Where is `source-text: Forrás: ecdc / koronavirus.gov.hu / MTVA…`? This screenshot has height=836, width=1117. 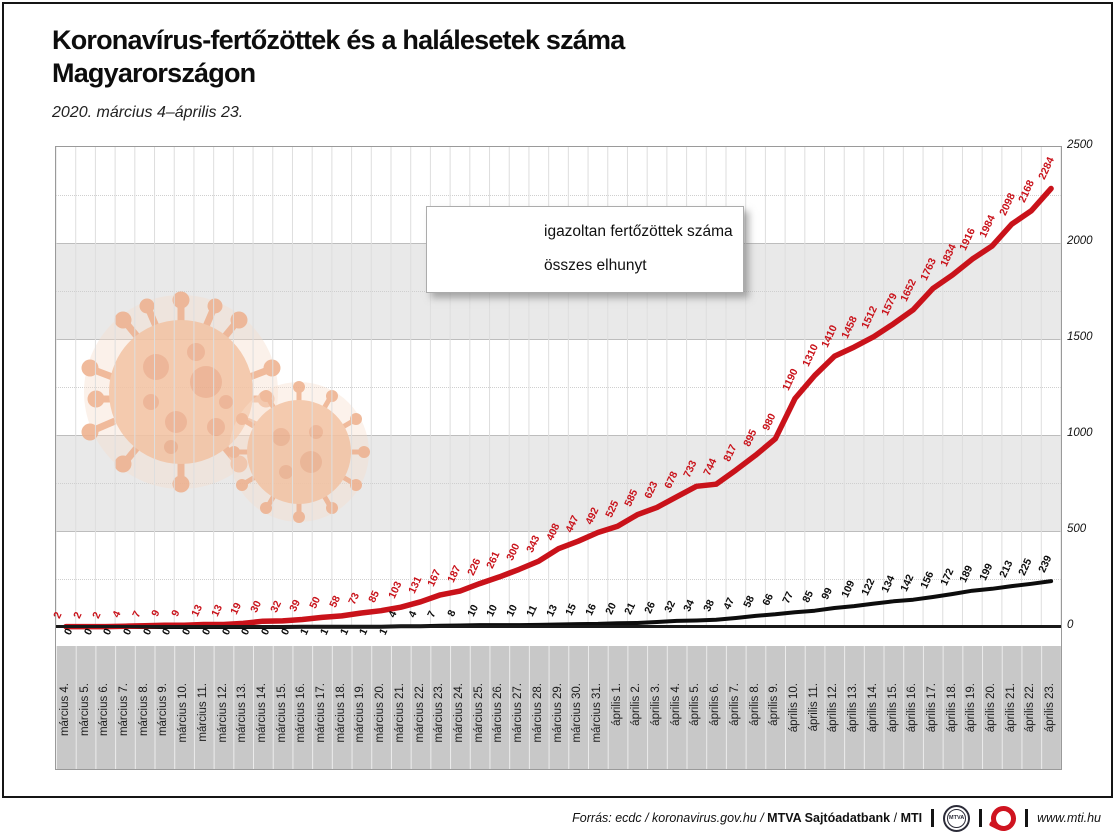
source-text: Forrás: ecdc / koronavirus.gov.hu / MTVA… is located at coordinates (747, 818).